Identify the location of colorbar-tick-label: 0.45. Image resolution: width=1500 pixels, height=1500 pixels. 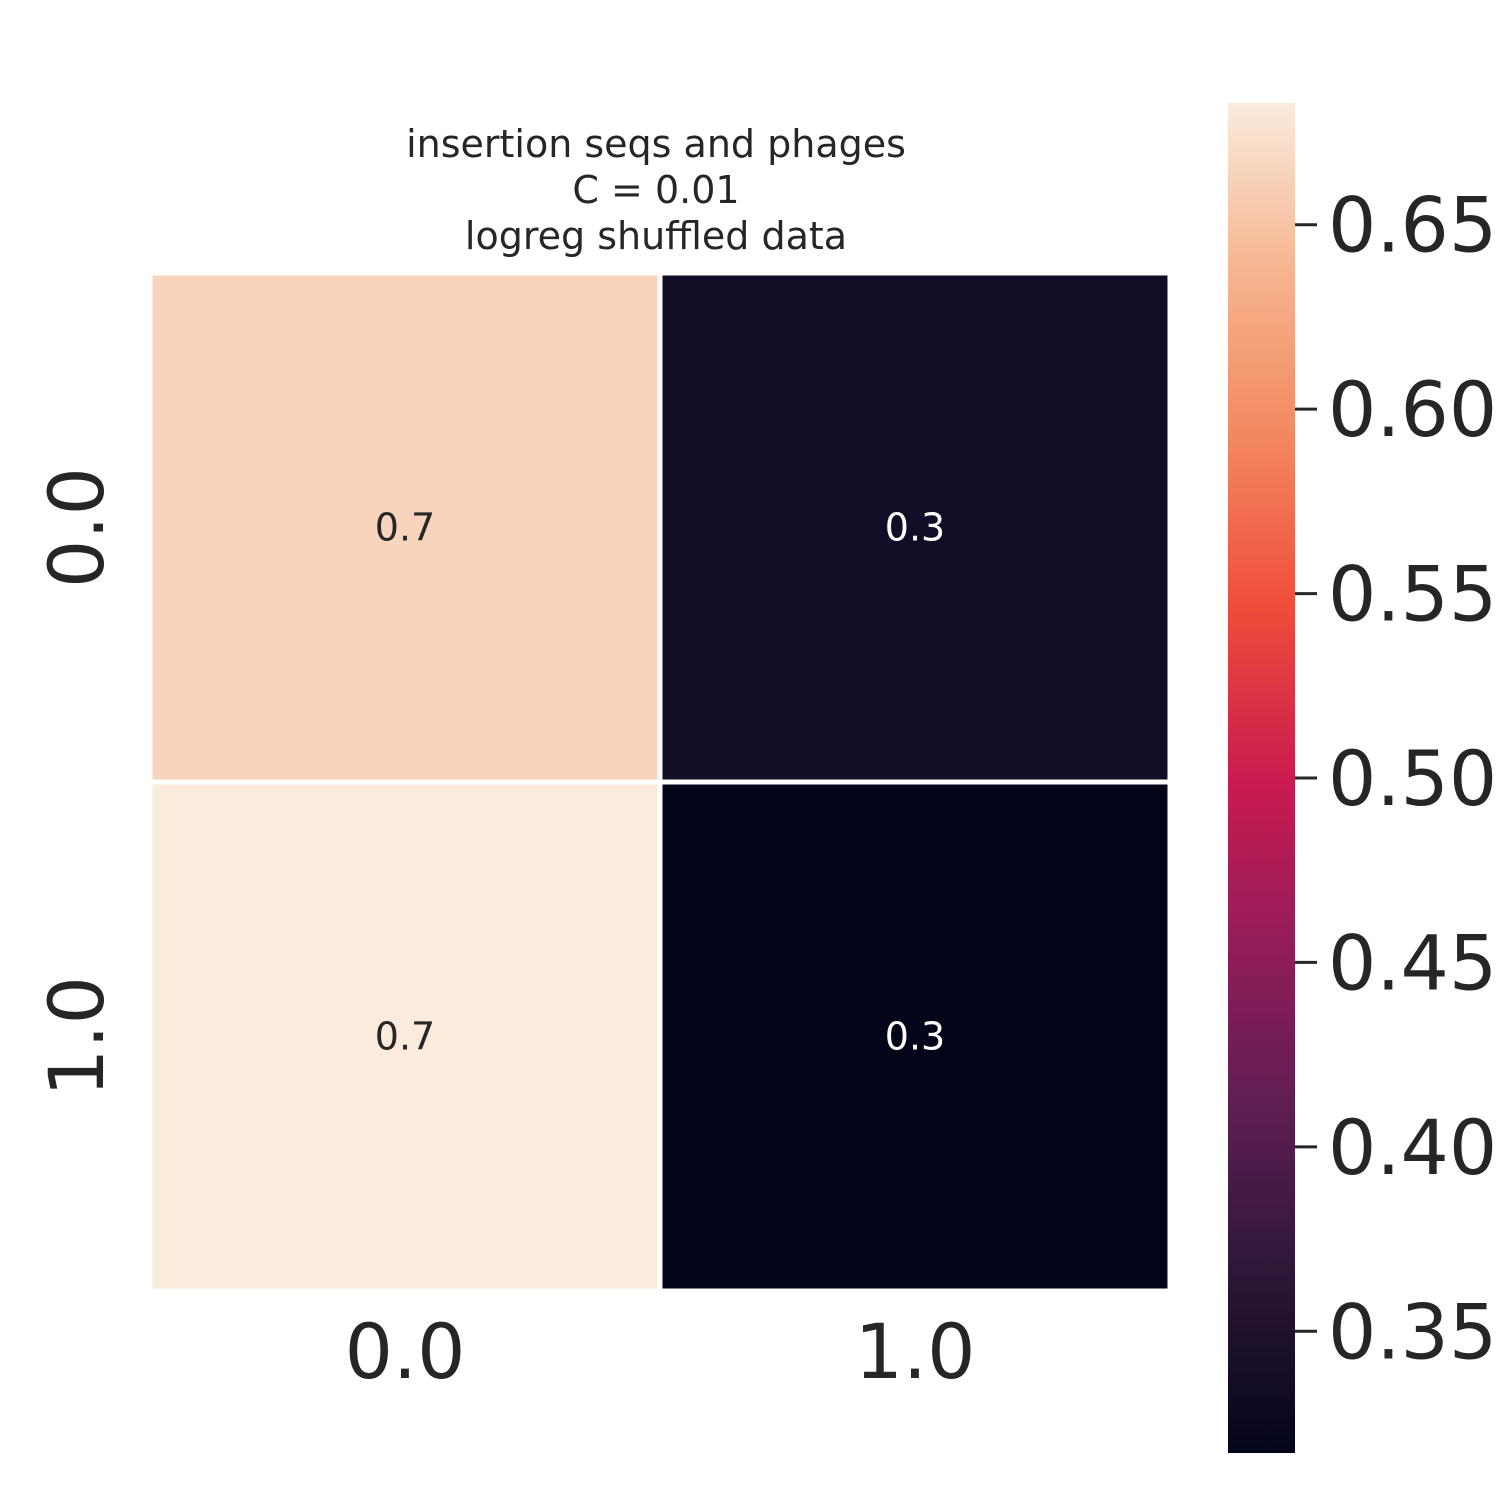
(1412, 962).